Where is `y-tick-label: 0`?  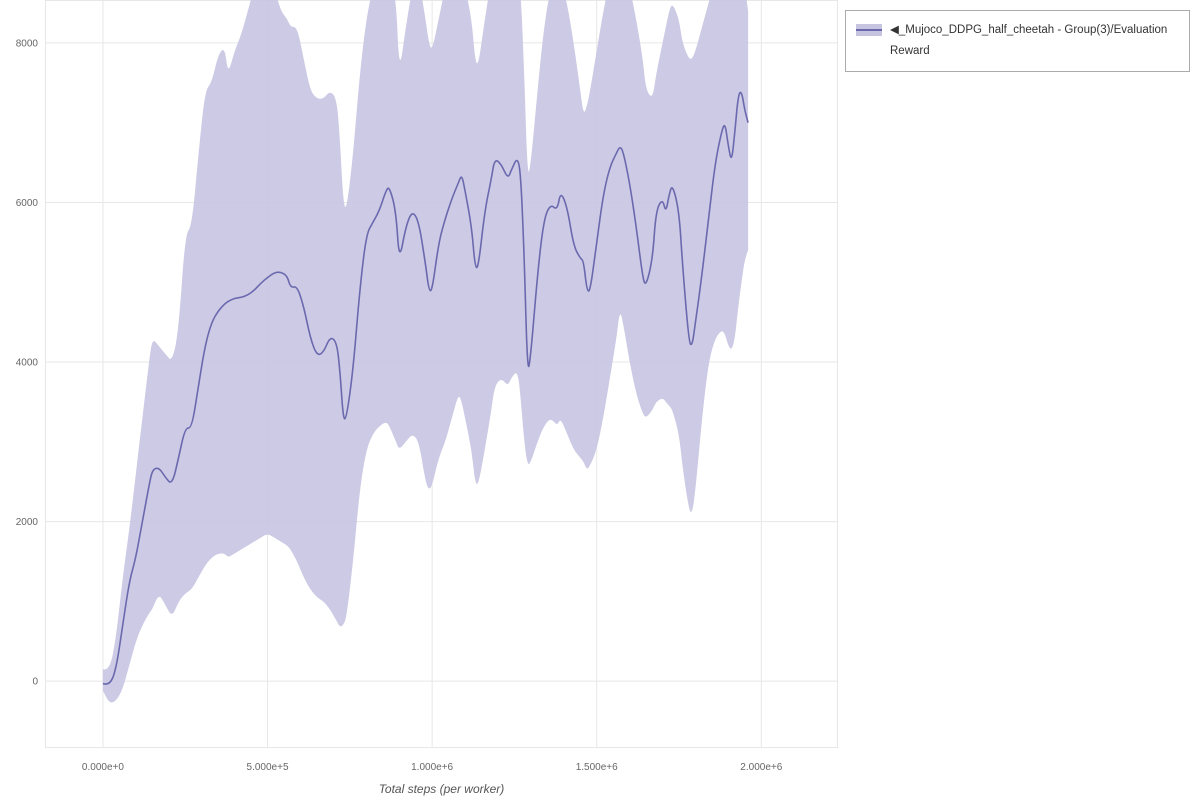 y-tick-label: 0 is located at coordinates (35, 682).